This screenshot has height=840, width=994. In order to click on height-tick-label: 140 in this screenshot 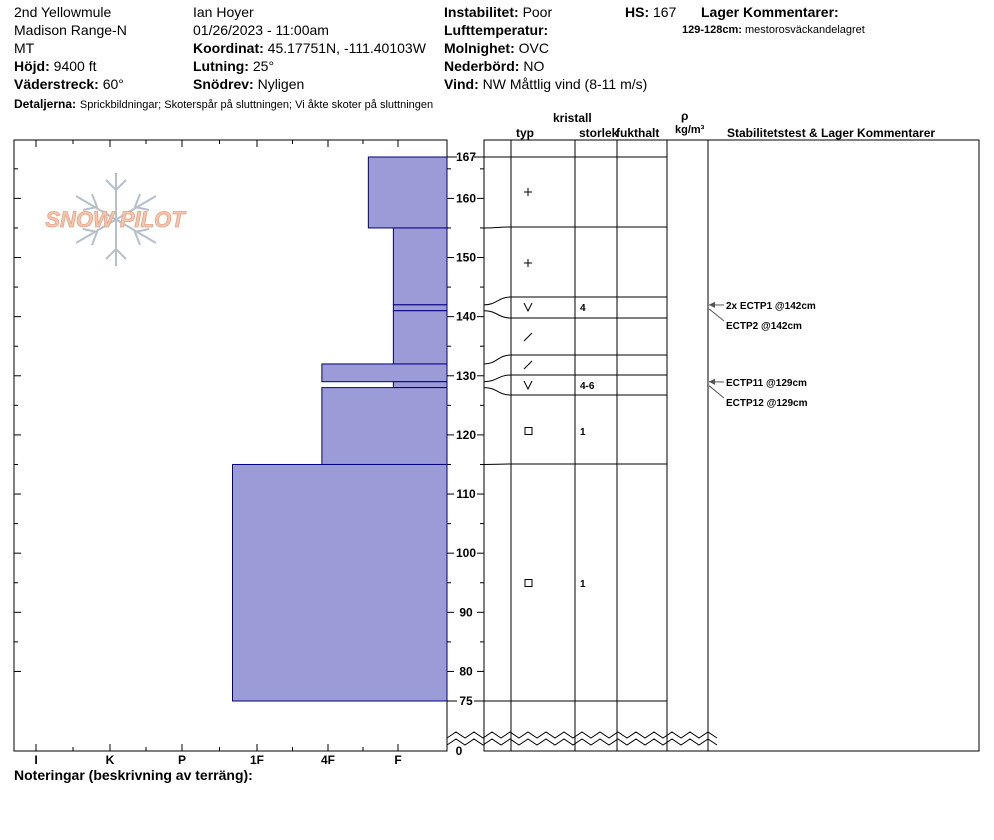, I will do `click(466, 317)`.